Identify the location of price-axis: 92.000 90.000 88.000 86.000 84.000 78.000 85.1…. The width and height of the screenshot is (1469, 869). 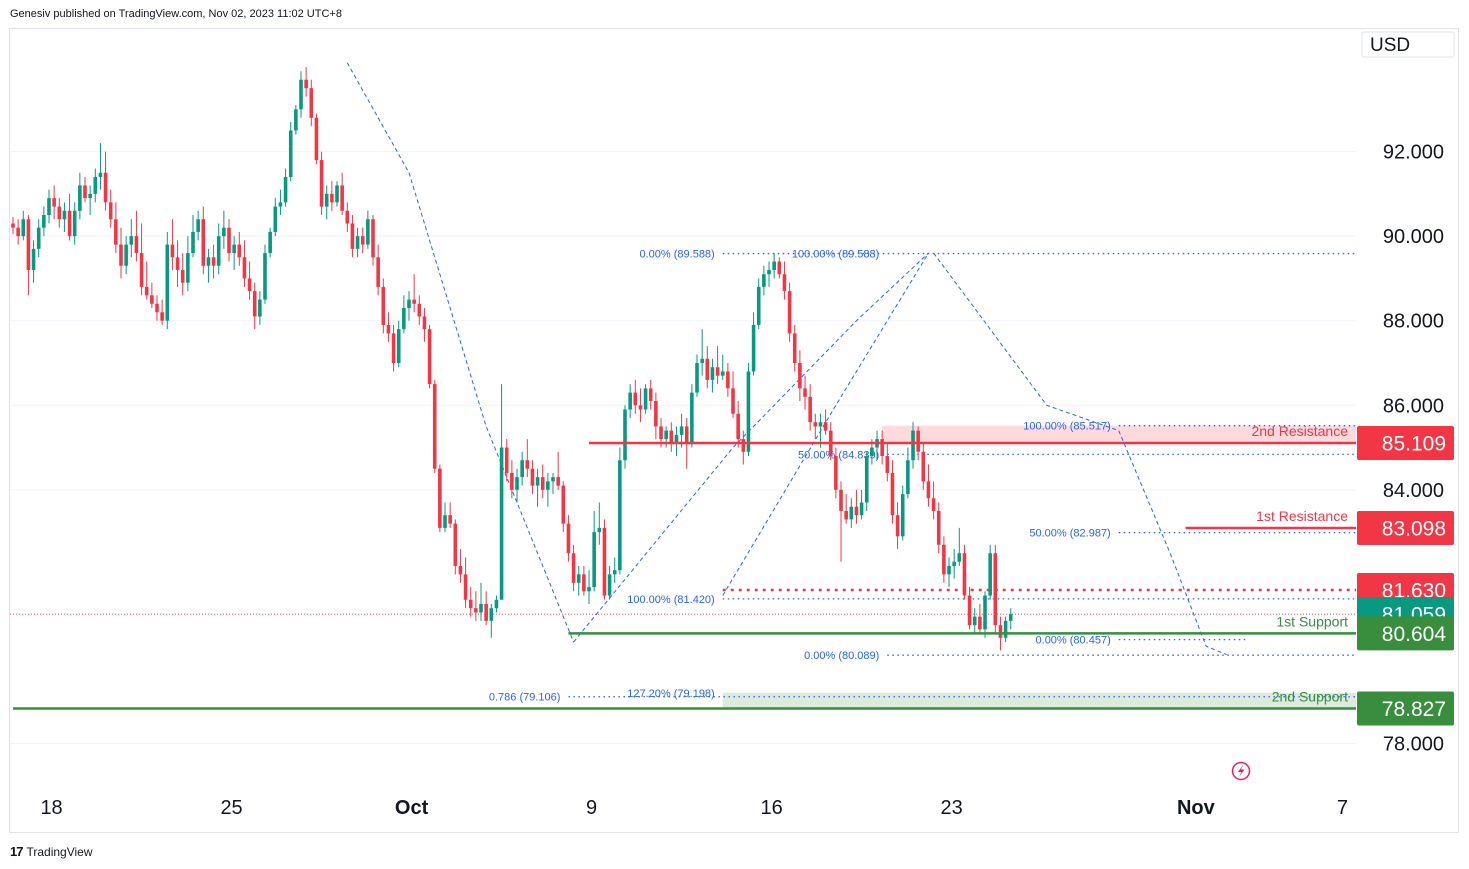
(1405, 449).